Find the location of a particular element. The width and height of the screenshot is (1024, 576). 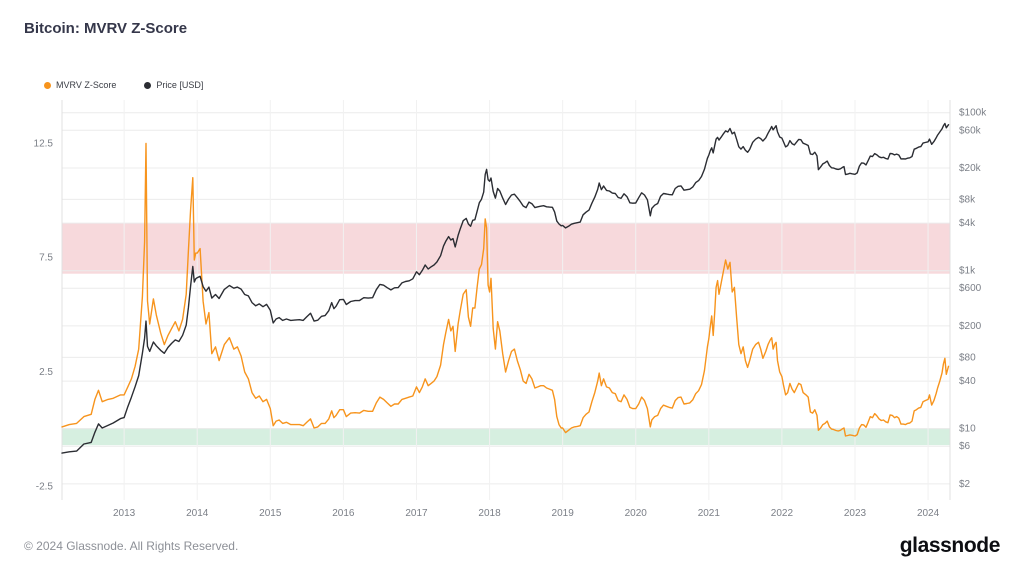

right-axis-tick-label: $10 is located at coordinates (967, 429).